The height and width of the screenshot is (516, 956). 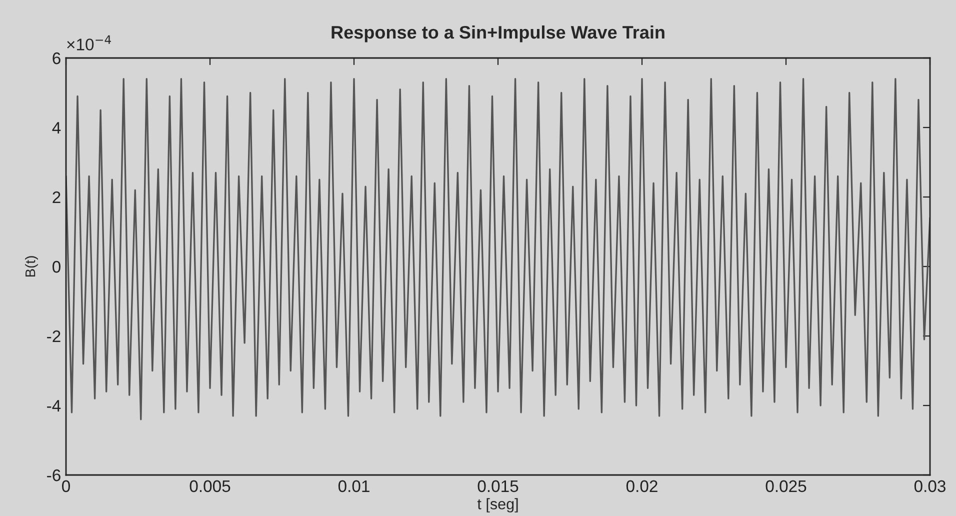 I want to click on text: ×10$^{−4}$, so click(x=89, y=42).